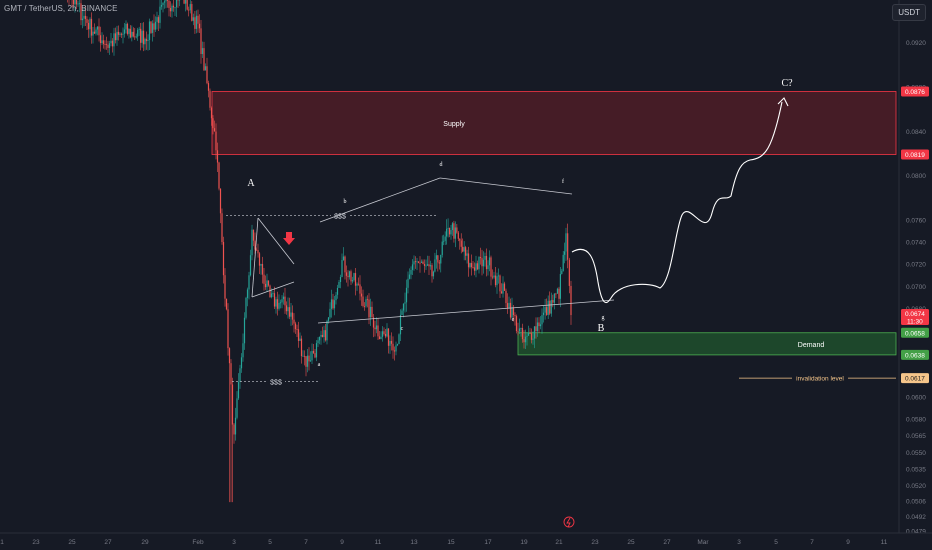 This screenshot has height=550, width=932. What do you see at coordinates (569, 522) in the screenshot?
I see `lightning-icon` at bounding box center [569, 522].